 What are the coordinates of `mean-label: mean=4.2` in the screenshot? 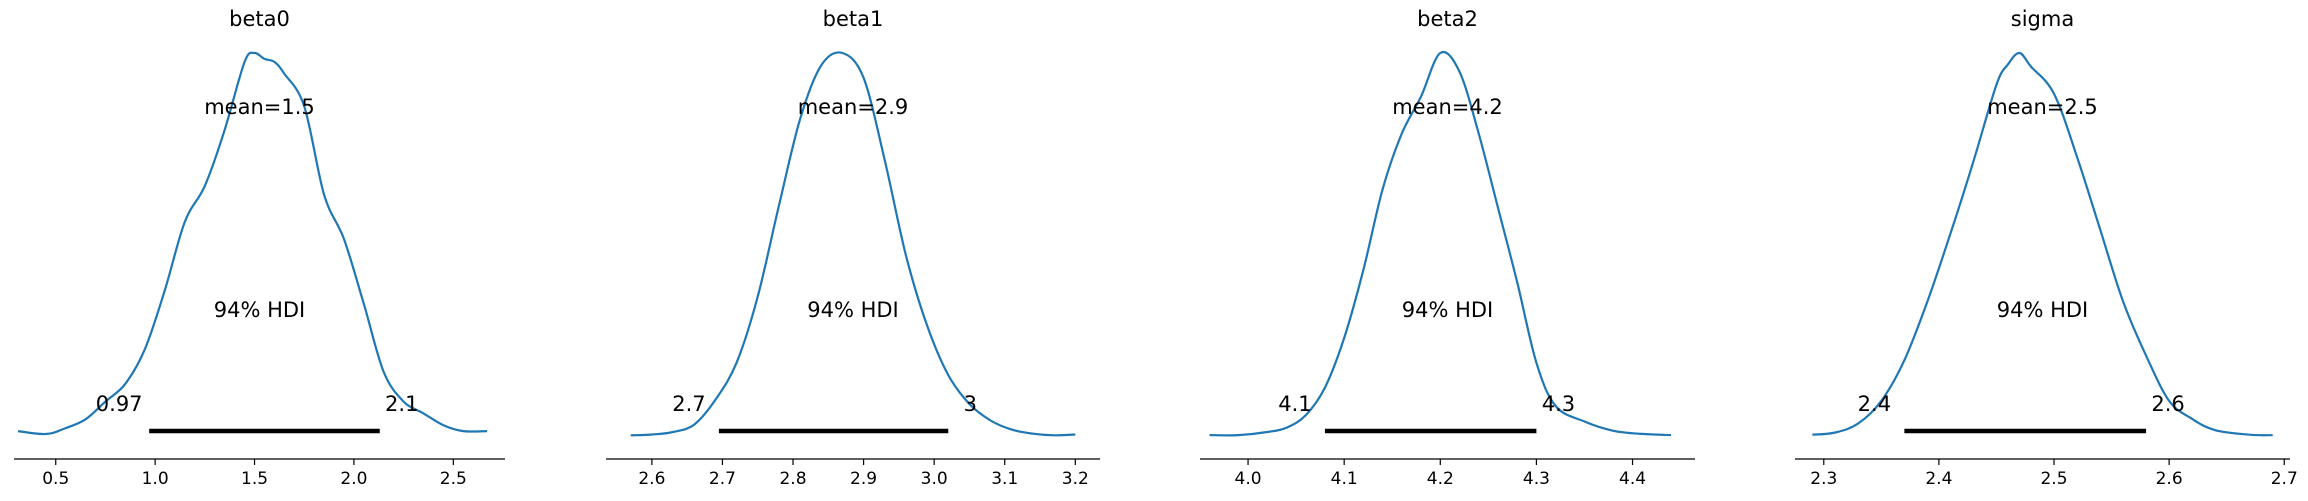 It's located at (1447, 107).